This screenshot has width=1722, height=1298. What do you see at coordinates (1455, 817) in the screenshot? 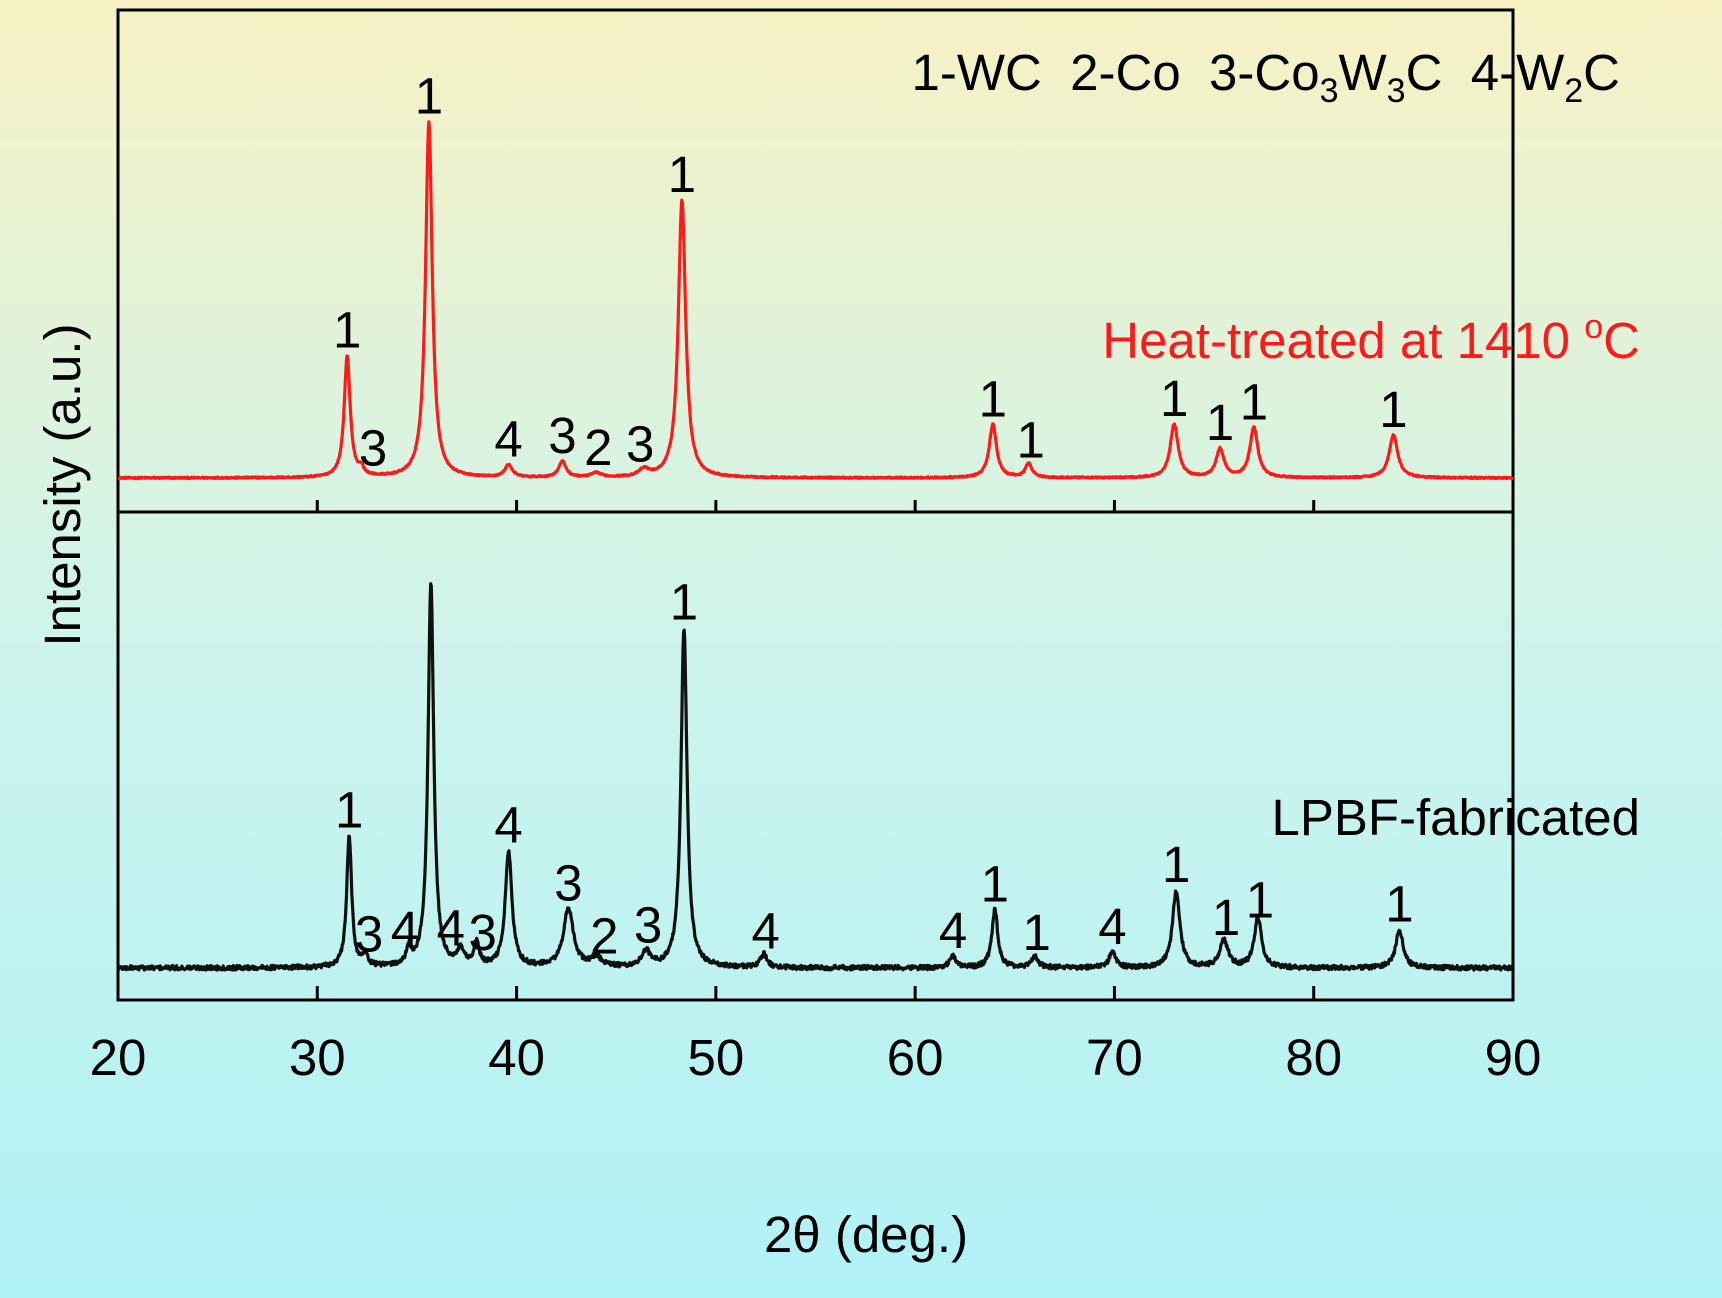
I see `series-label-lpbf: LPBF-fabricated` at bounding box center [1455, 817].